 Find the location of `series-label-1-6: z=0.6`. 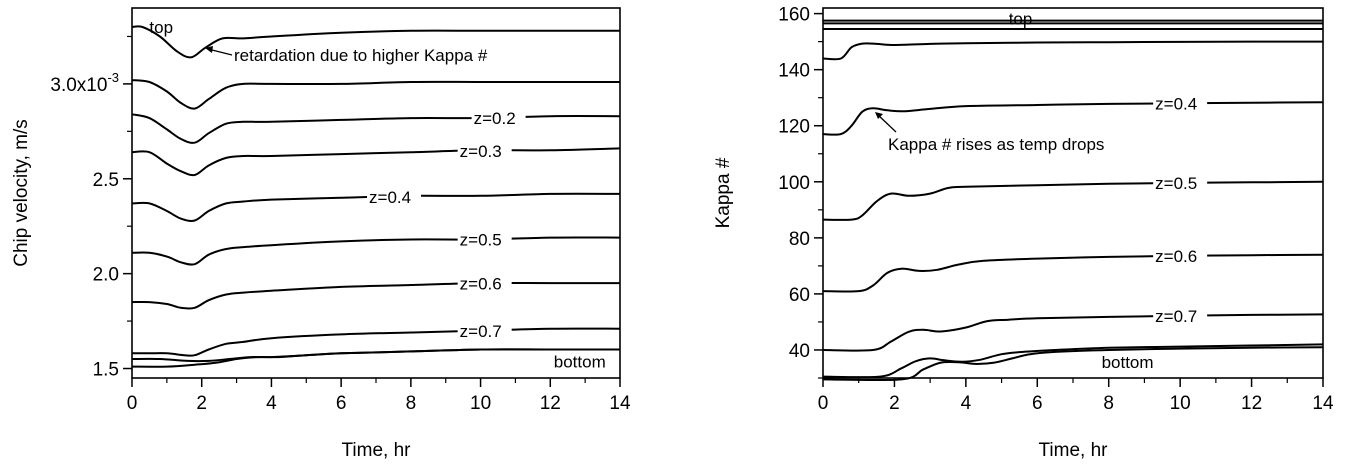

series-label-1-6: z=0.6 is located at coordinates (481, 284).